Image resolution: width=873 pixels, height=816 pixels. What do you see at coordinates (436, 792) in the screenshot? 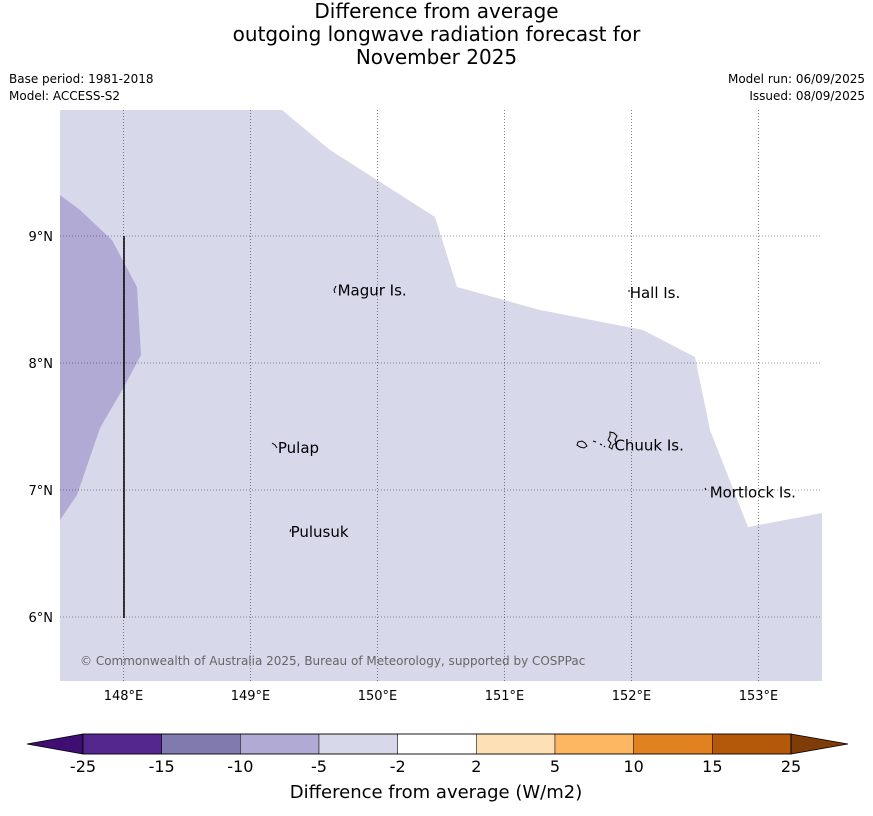
I see `colorbar-label: Difference from average (W/m2)` at bounding box center [436, 792].